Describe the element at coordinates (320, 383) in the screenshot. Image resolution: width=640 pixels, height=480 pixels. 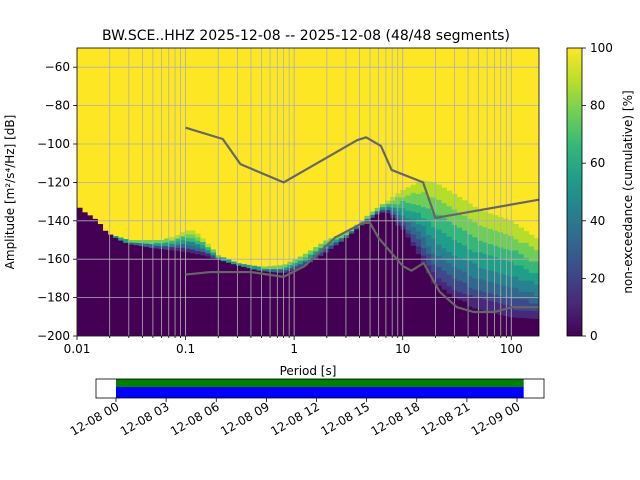
I see `coverage-bar-green` at that location.